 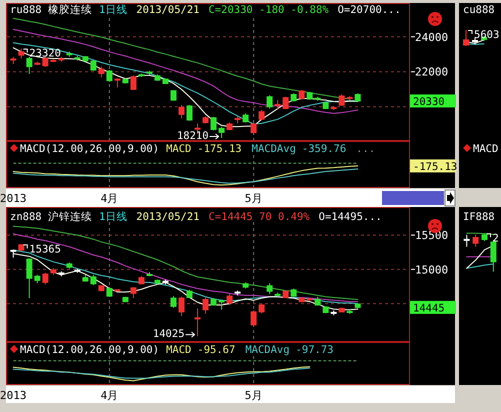 What do you see at coordinates (429, 308) in the screenshot?
I see `text: 14445` at bounding box center [429, 308].